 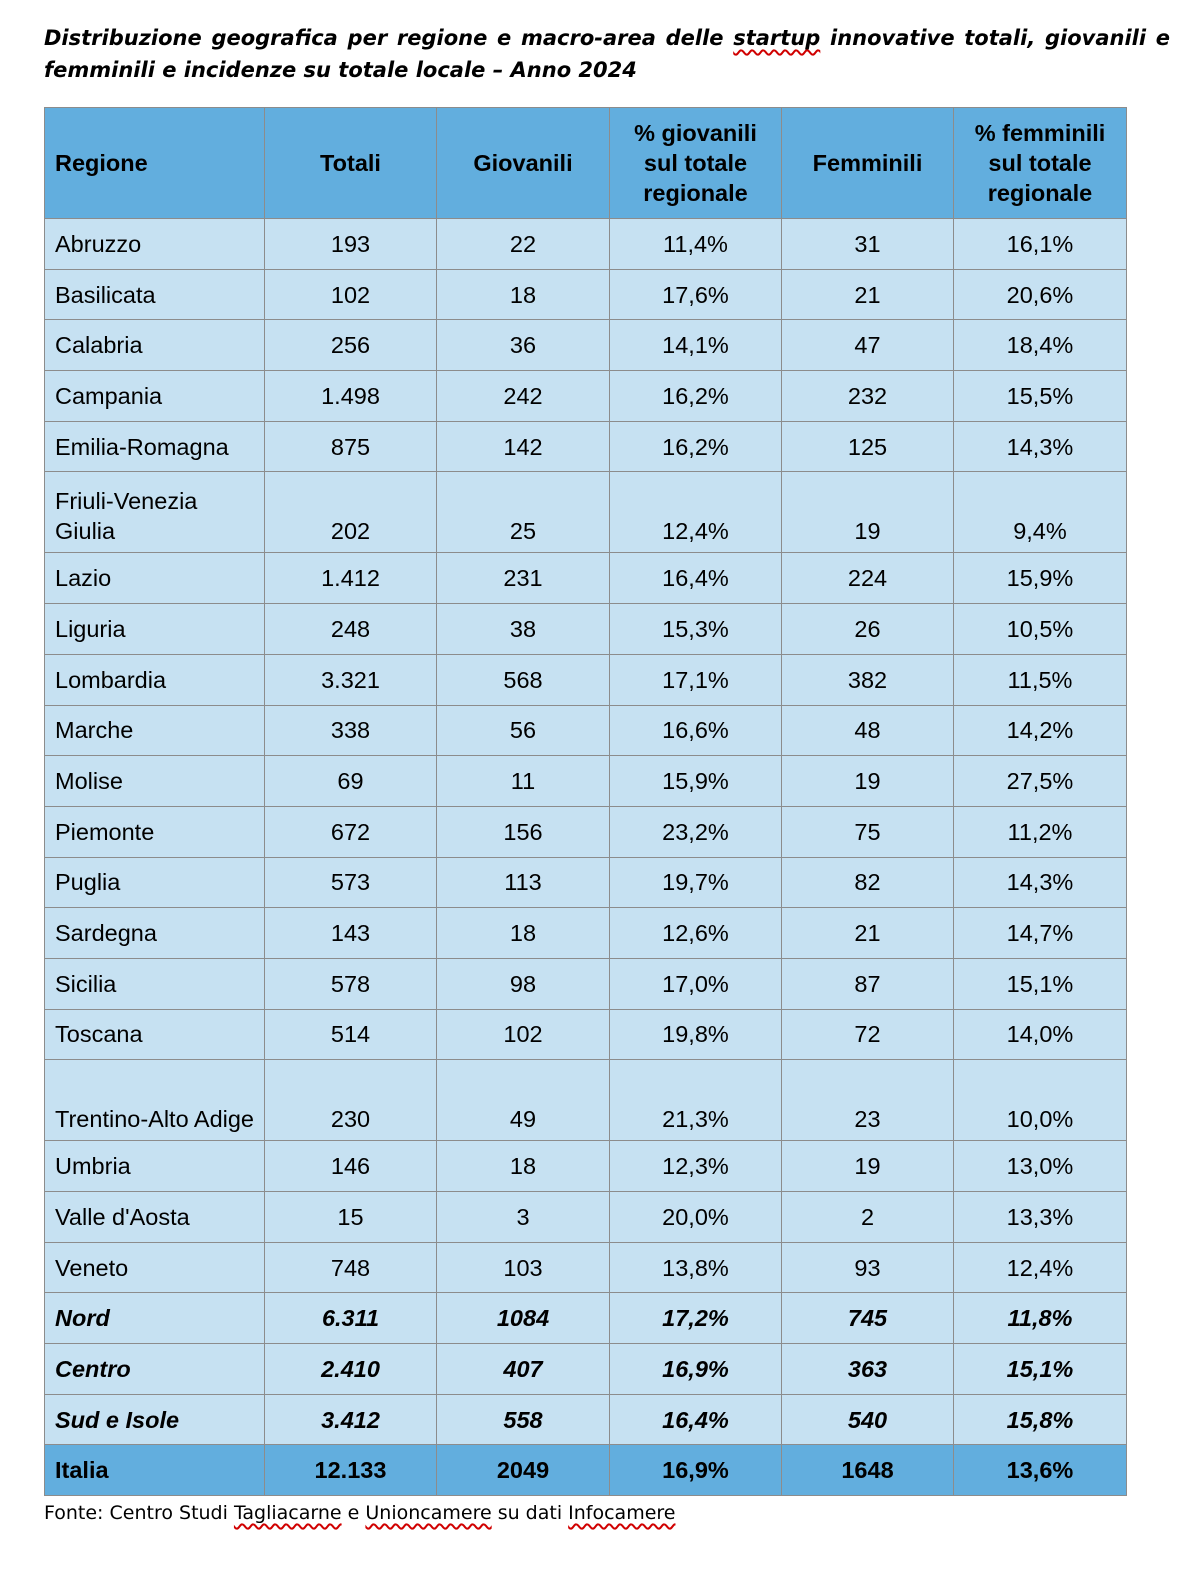 What do you see at coordinates (350, 294) in the screenshot?
I see `cell-totali: 102` at bounding box center [350, 294].